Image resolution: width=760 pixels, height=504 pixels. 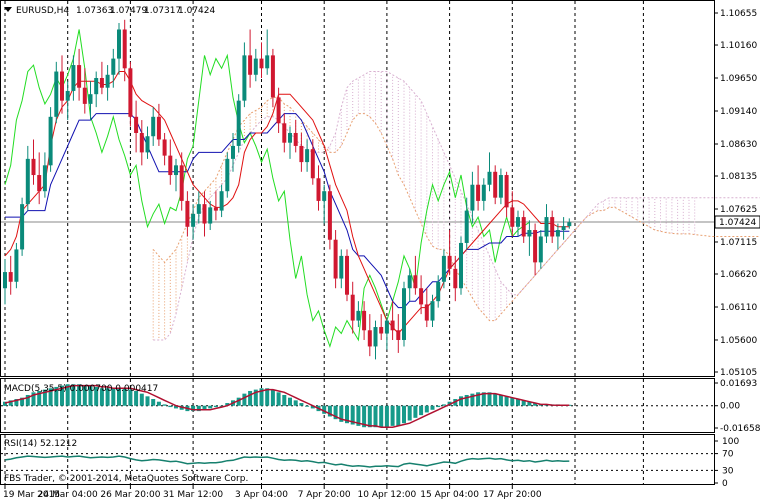 I want to click on current-price-label: 1.07424, so click(x=737, y=223).